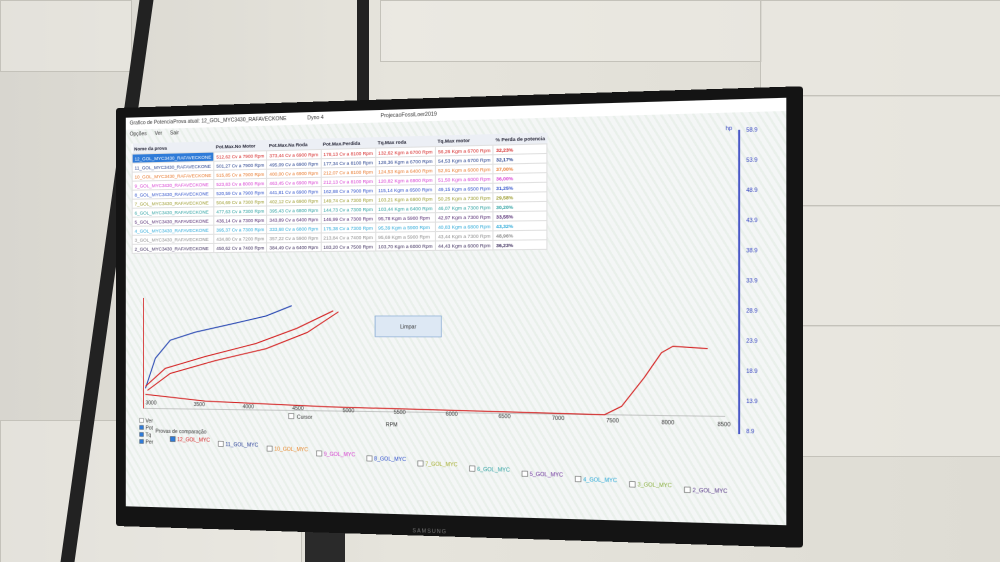 The height and width of the screenshot is (562, 1000). What do you see at coordinates (180, 432) in the screenshot?
I see `comparison-title: Provas de comparação` at bounding box center [180, 432].